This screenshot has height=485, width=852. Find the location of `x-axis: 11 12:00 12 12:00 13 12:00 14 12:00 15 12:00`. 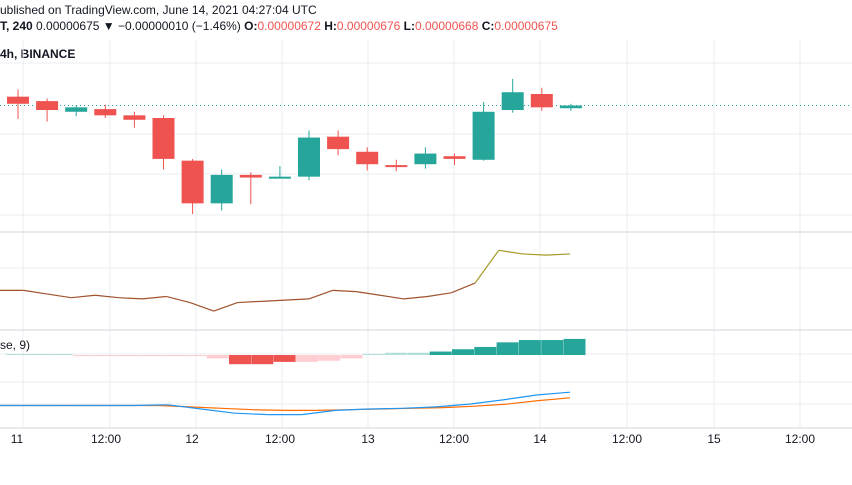

x-axis: 11 12:00 12 12:00 13 12:00 14 12:00 15 12:00 is located at coordinates (413, 439).